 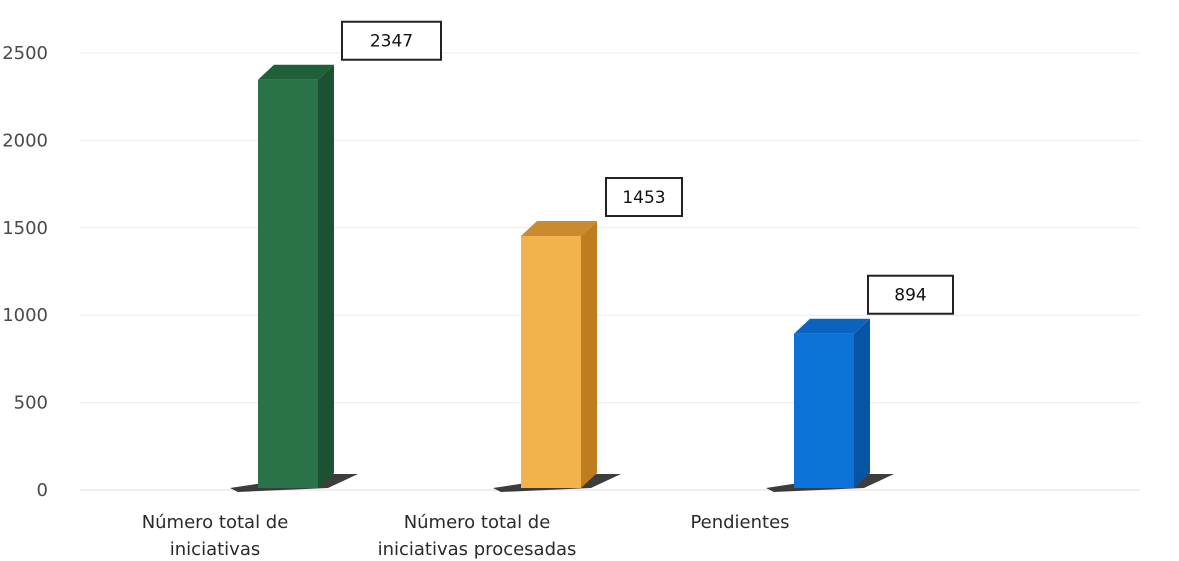 I want to click on y-tick-label: 2000, so click(x=25, y=140).